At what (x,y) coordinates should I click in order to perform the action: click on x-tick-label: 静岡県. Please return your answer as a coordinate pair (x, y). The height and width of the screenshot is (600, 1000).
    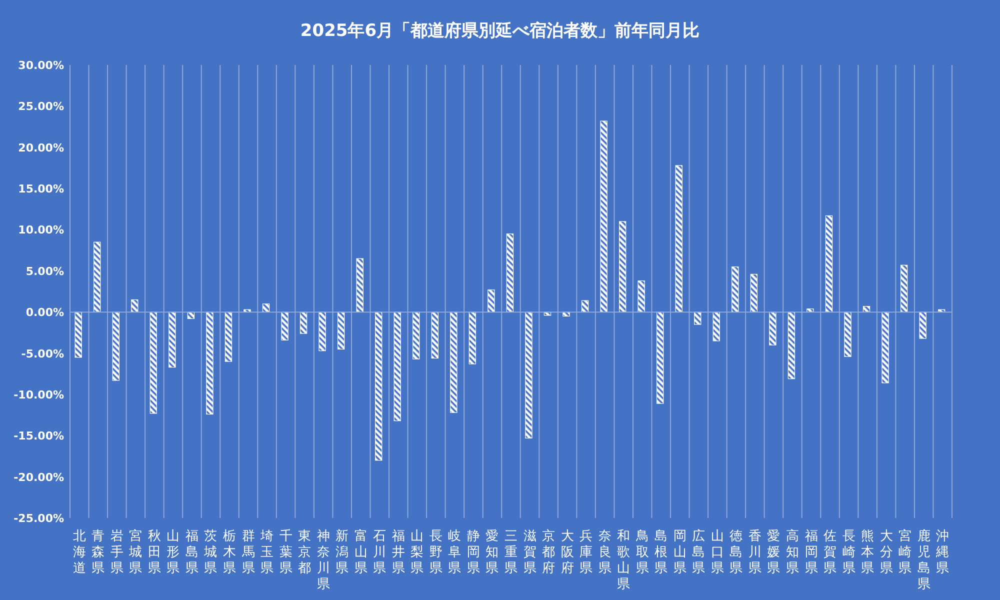
    Looking at the image, I should click on (473, 552).